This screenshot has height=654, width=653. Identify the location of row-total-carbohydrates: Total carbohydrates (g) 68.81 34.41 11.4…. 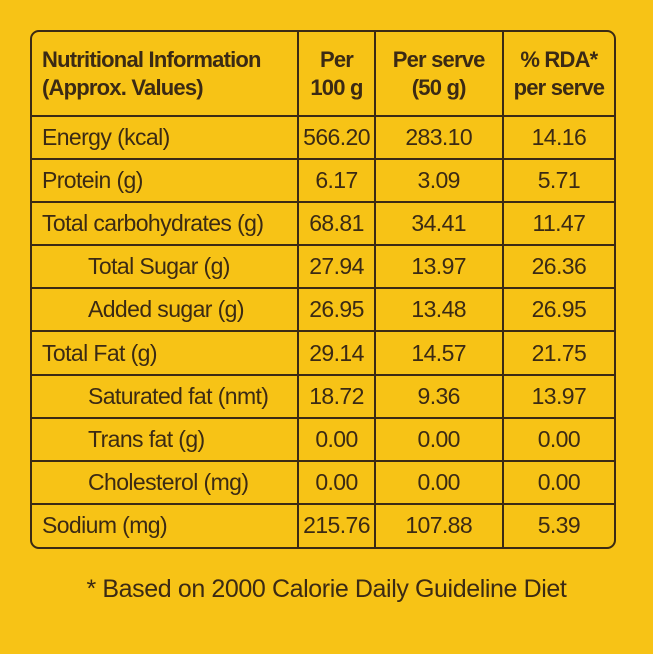
(323, 224).